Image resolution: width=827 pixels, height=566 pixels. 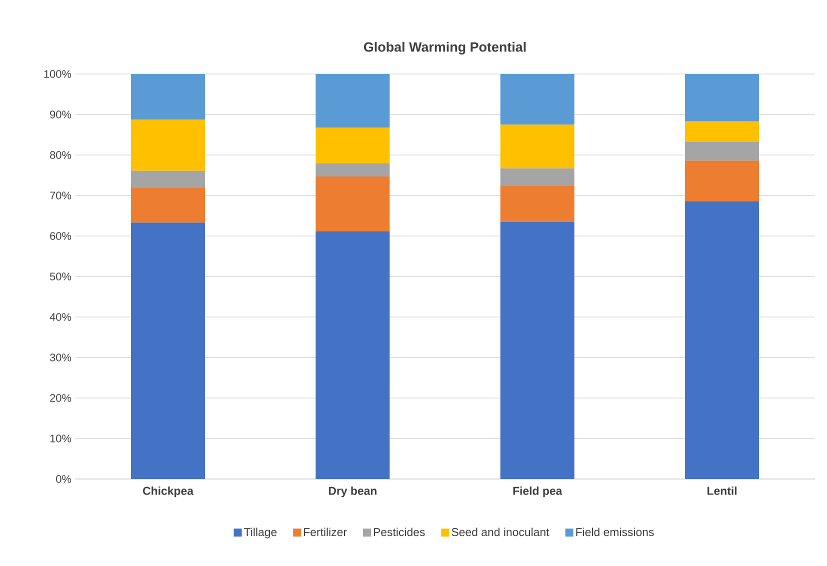 What do you see at coordinates (501, 532) in the screenshot?
I see `legend-label: Seed and inoculant` at bounding box center [501, 532].